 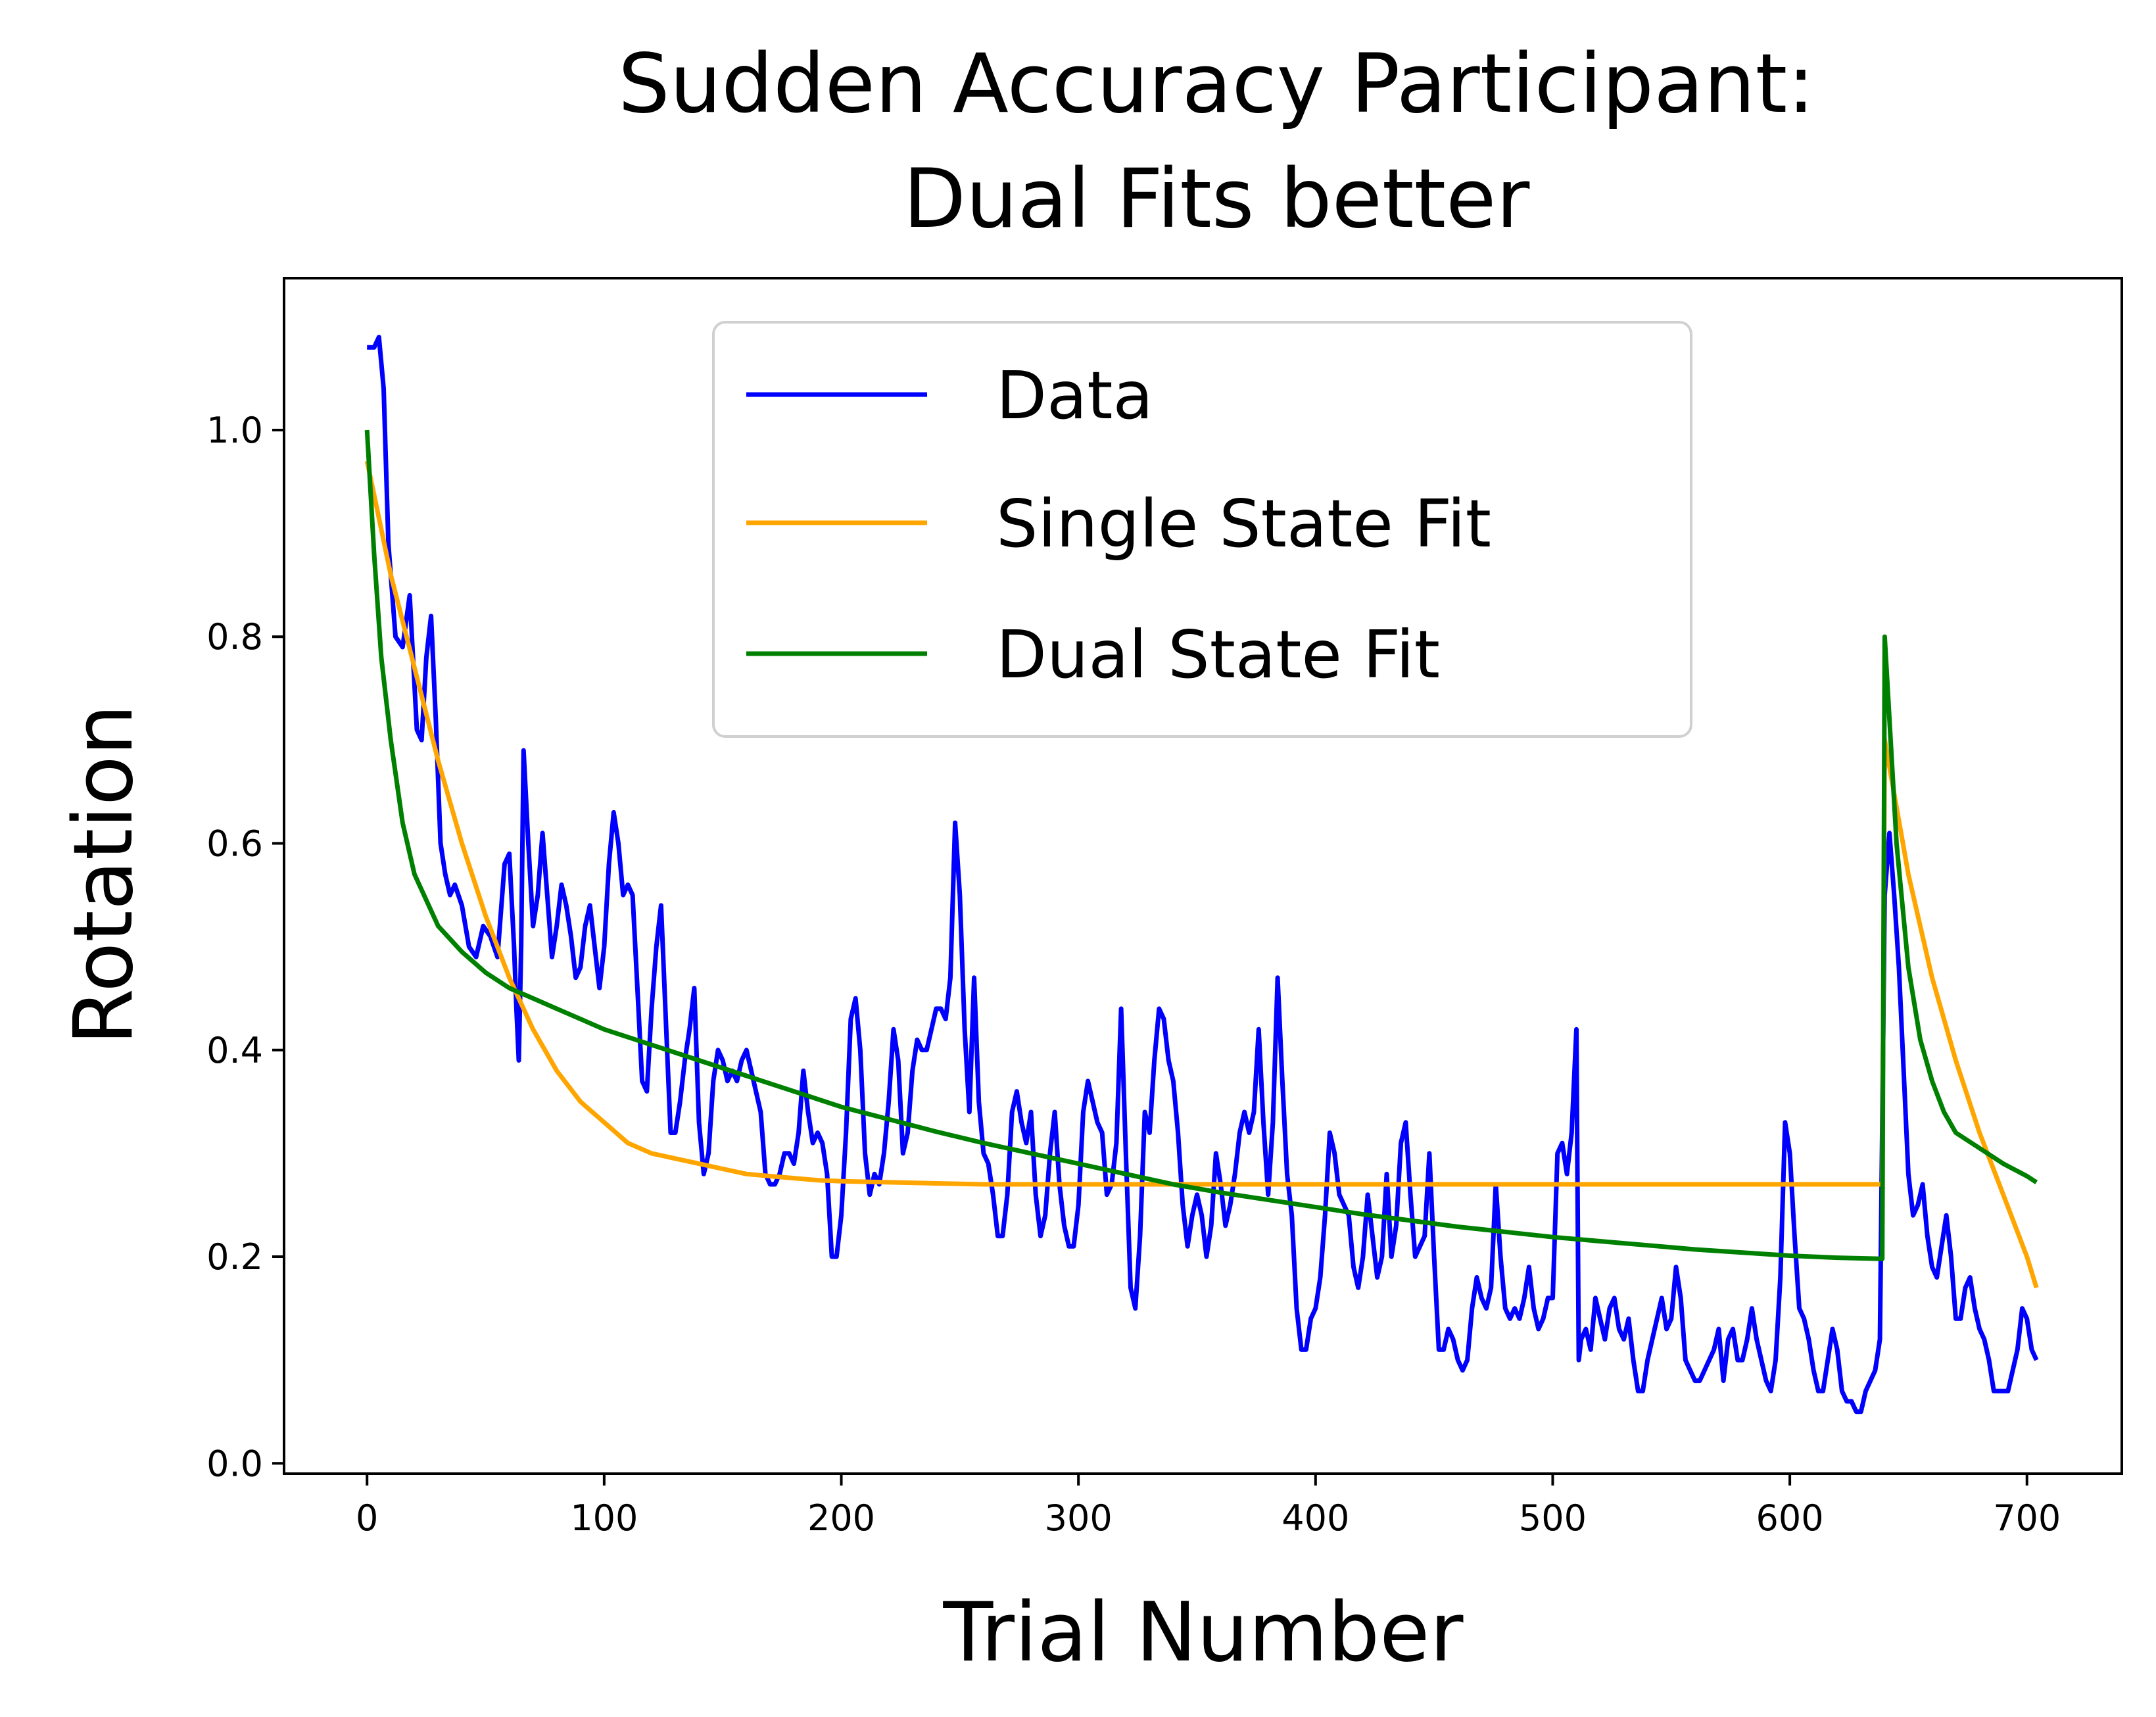 I want to click on x-tick-label: 700, so click(x=2027, y=1518).